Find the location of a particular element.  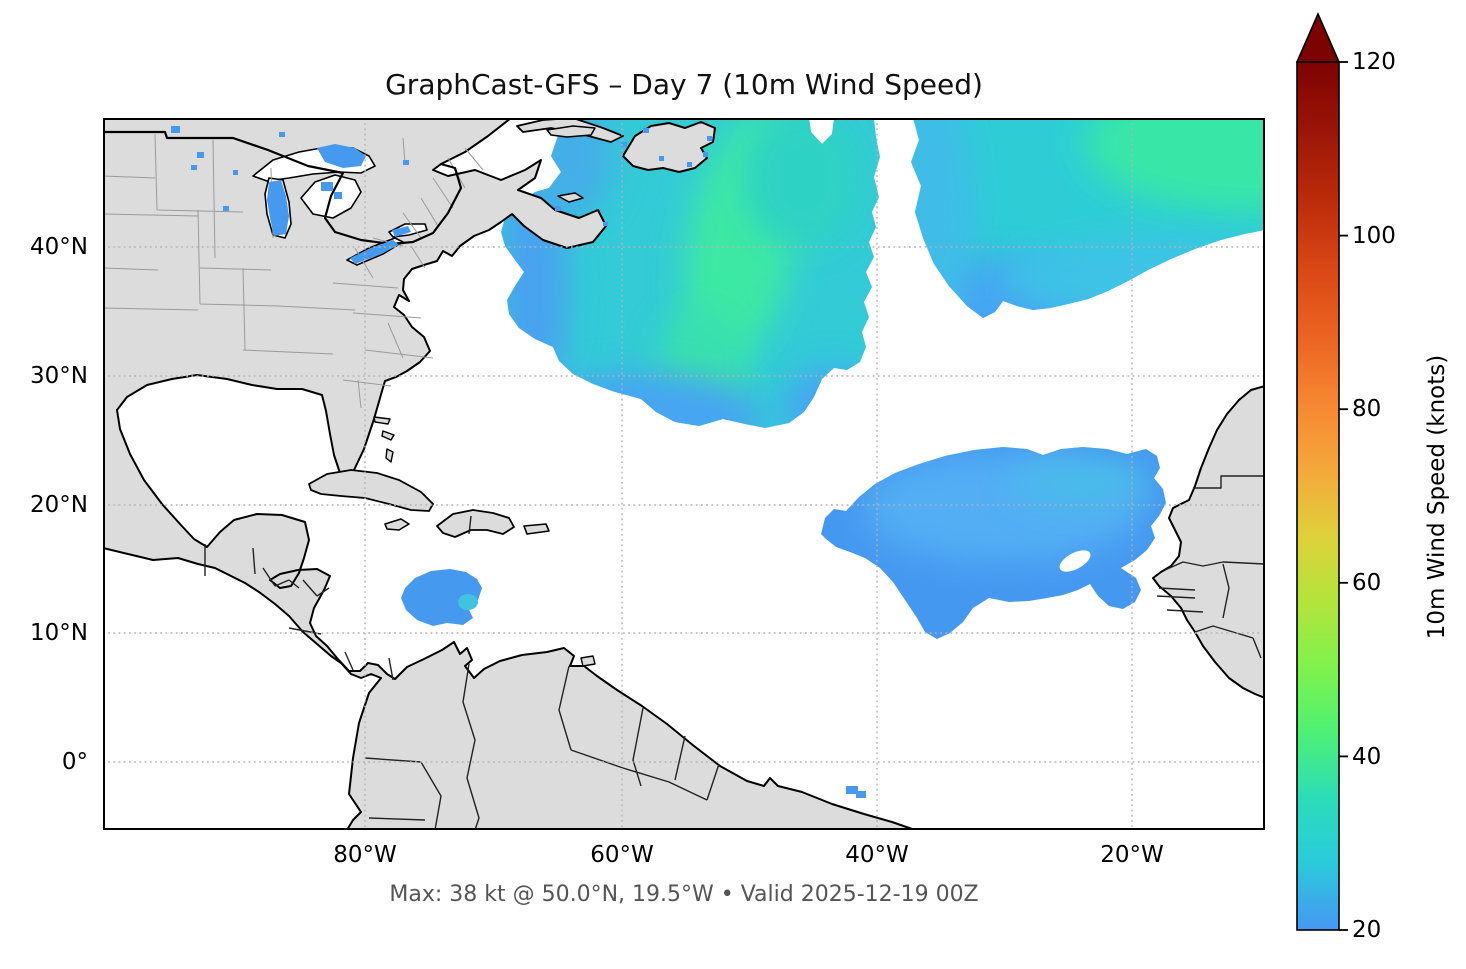

island-puerto-rico is located at coordinates (536, 529).